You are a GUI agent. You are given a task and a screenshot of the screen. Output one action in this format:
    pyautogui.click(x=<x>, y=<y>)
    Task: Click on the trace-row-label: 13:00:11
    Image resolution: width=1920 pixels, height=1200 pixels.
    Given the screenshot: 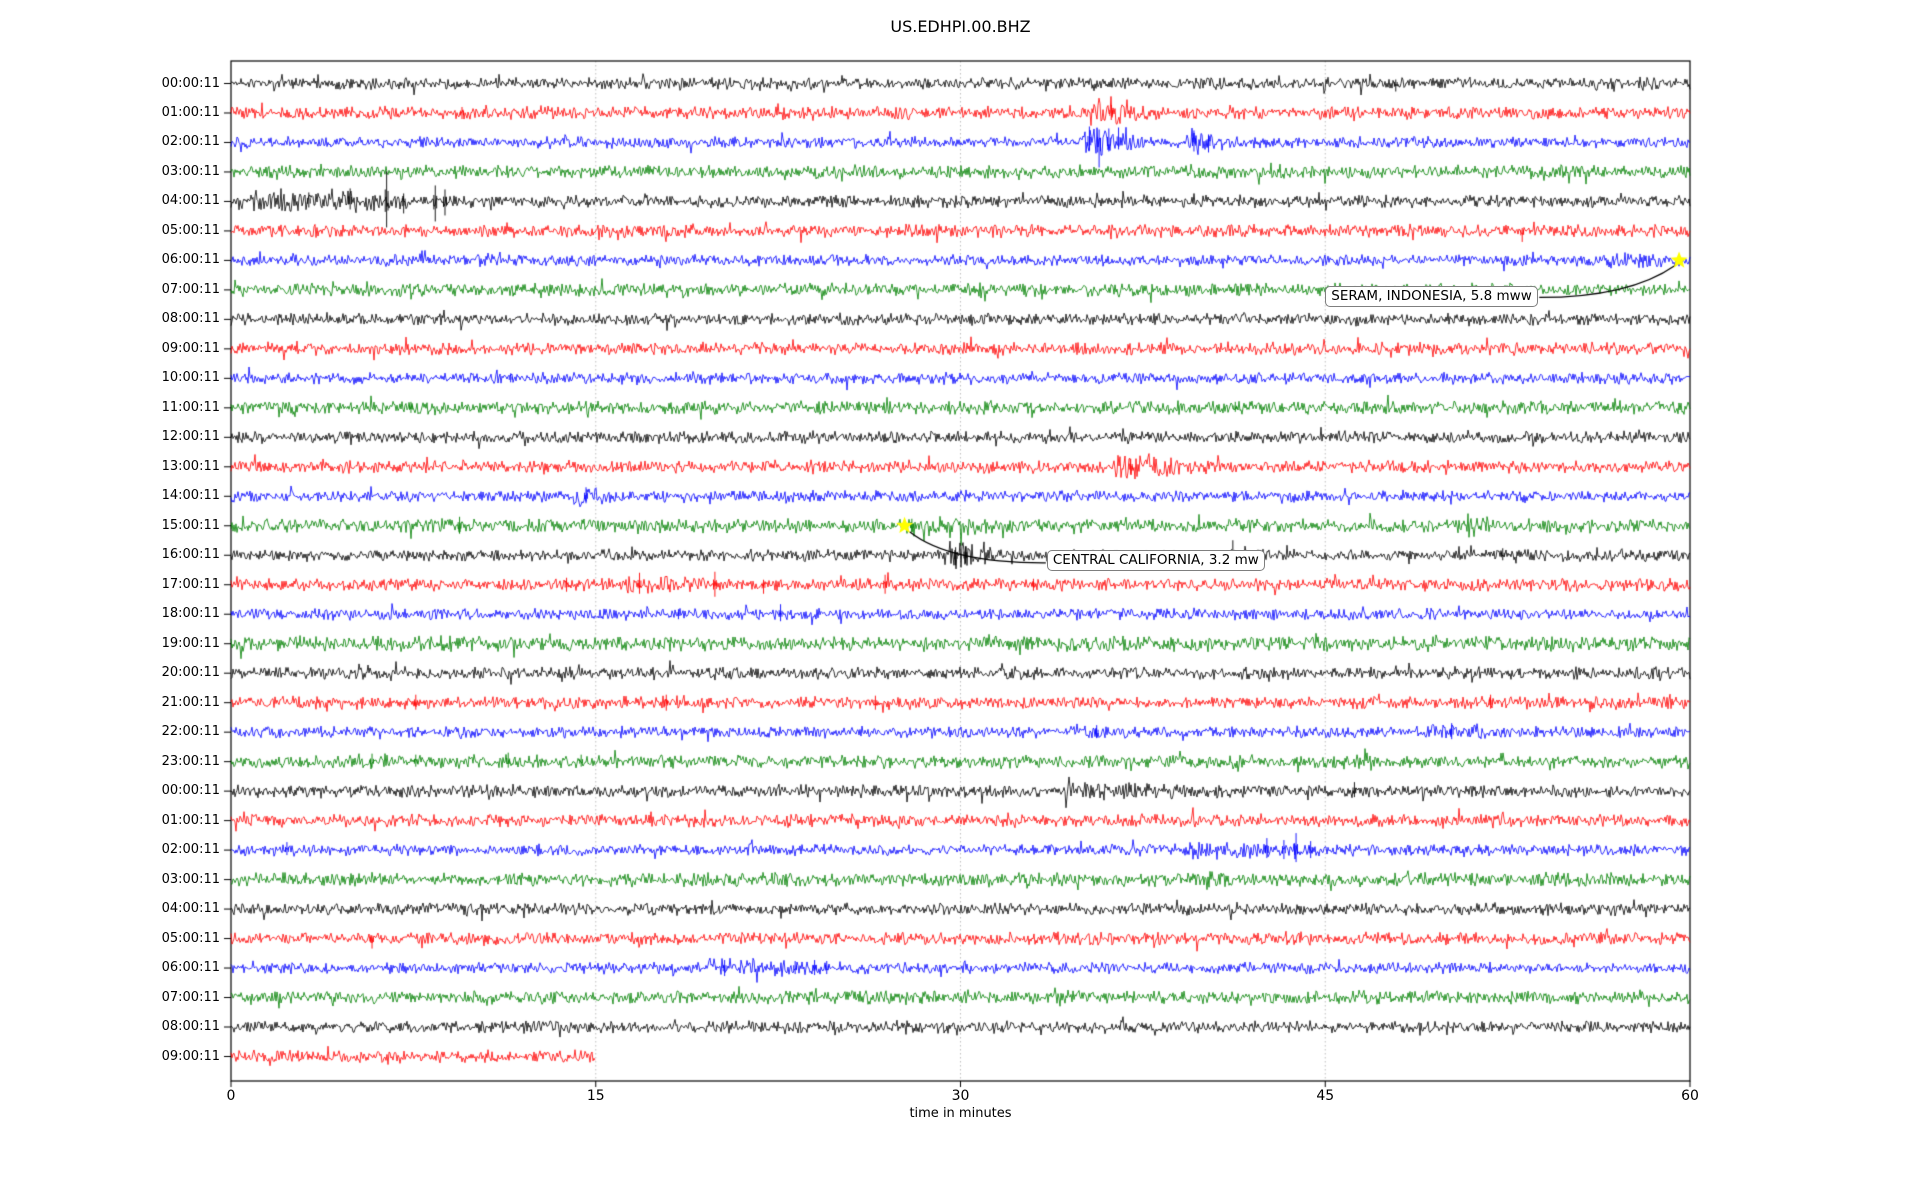 What is the action you would take?
    pyautogui.click(x=190, y=466)
    